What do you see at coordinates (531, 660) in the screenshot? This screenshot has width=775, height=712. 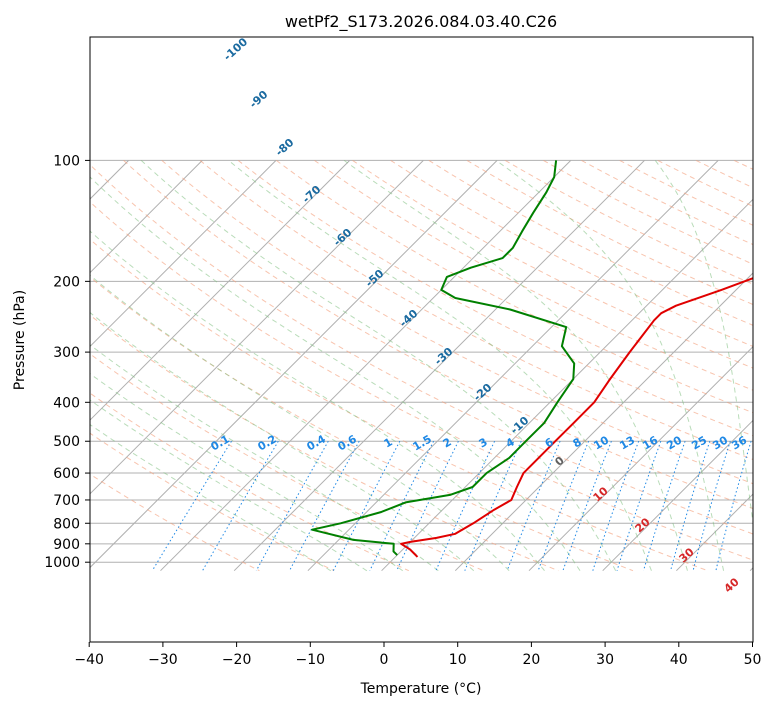 I see `x-tick-label: 20` at bounding box center [531, 660].